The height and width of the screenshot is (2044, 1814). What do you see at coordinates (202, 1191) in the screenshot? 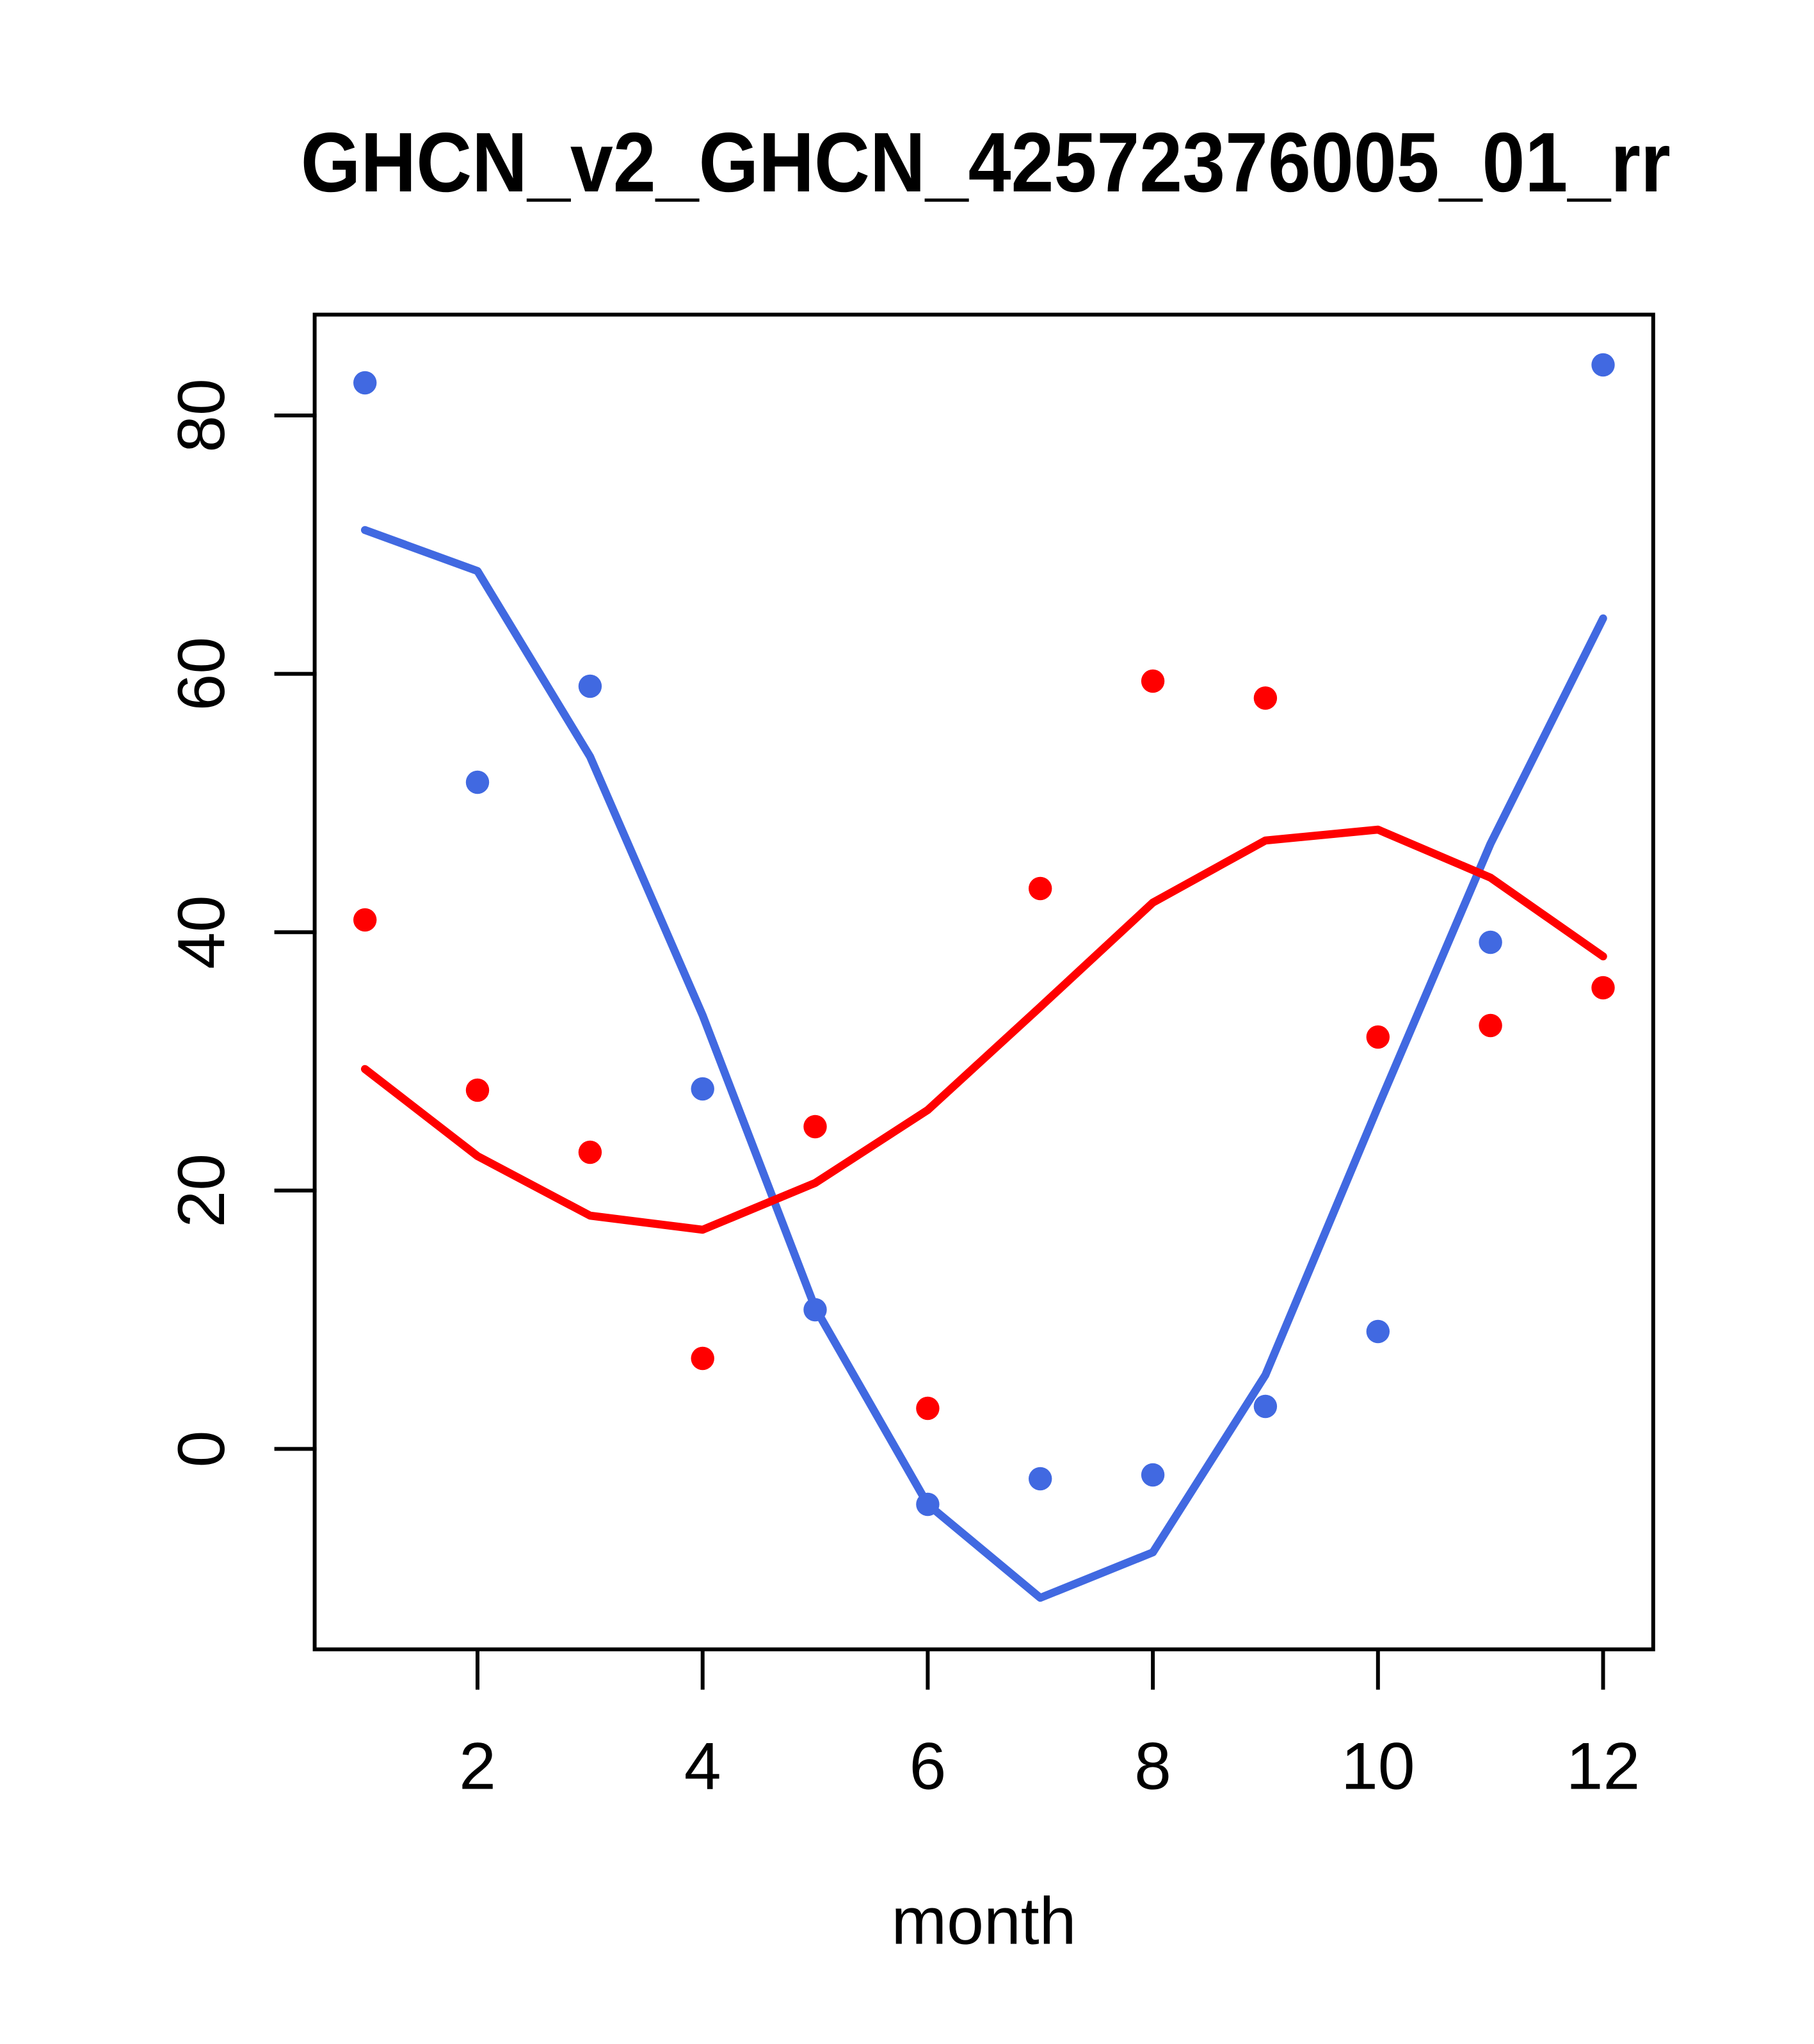
I see `svg-text: 20` at bounding box center [202, 1191].